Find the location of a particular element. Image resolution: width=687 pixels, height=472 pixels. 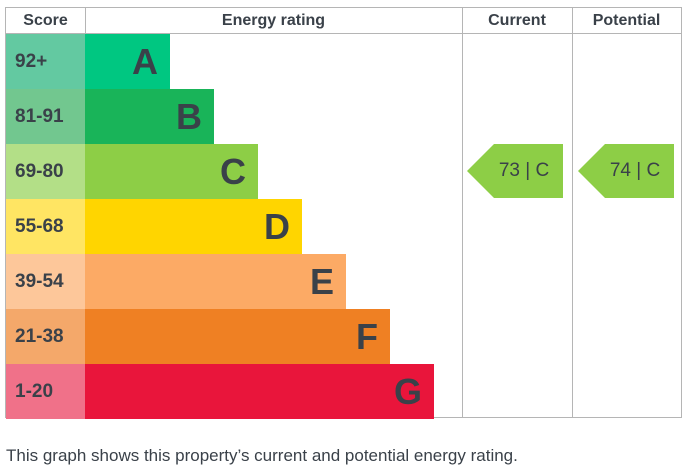

header-score: Score is located at coordinates (45, 20).